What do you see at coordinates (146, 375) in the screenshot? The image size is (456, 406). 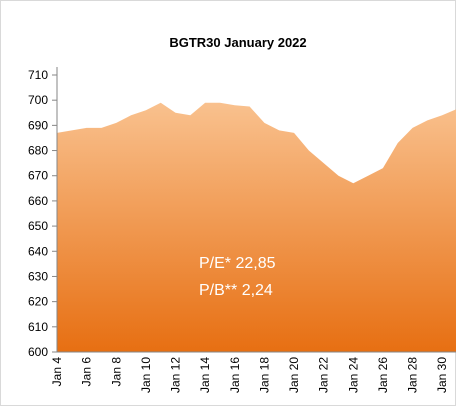 I see `x-tick-label: Jan 10` at bounding box center [146, 375].